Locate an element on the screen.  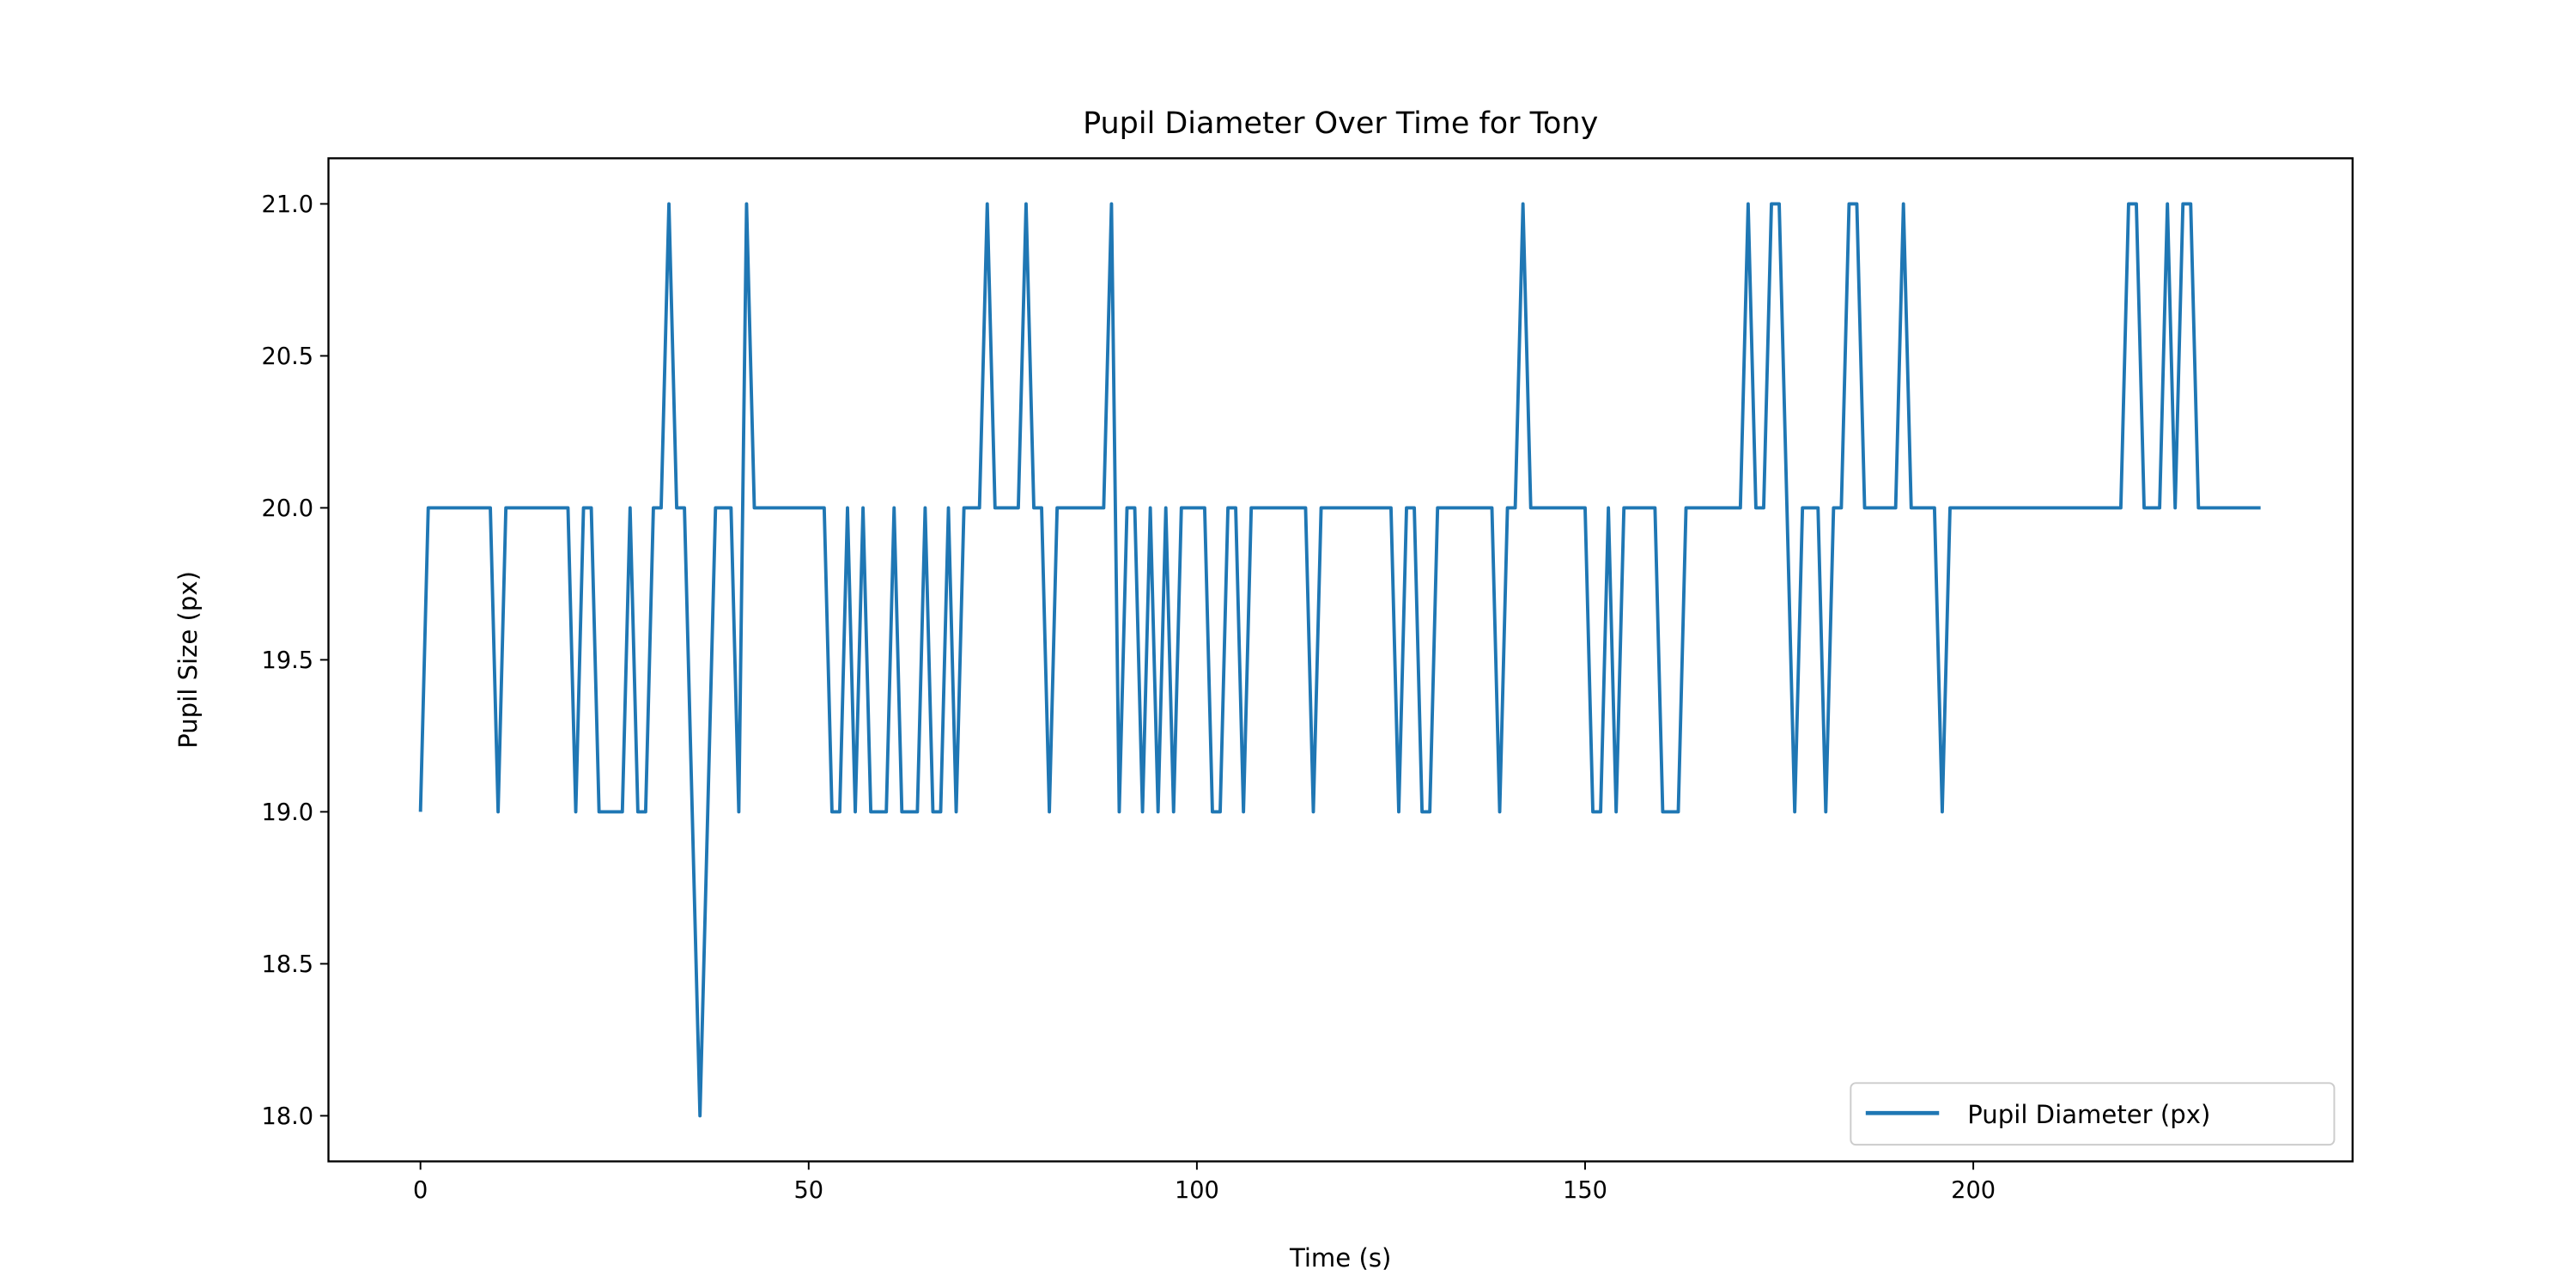
y-tick-label: 19.0 is located at coordinates (287, 812).